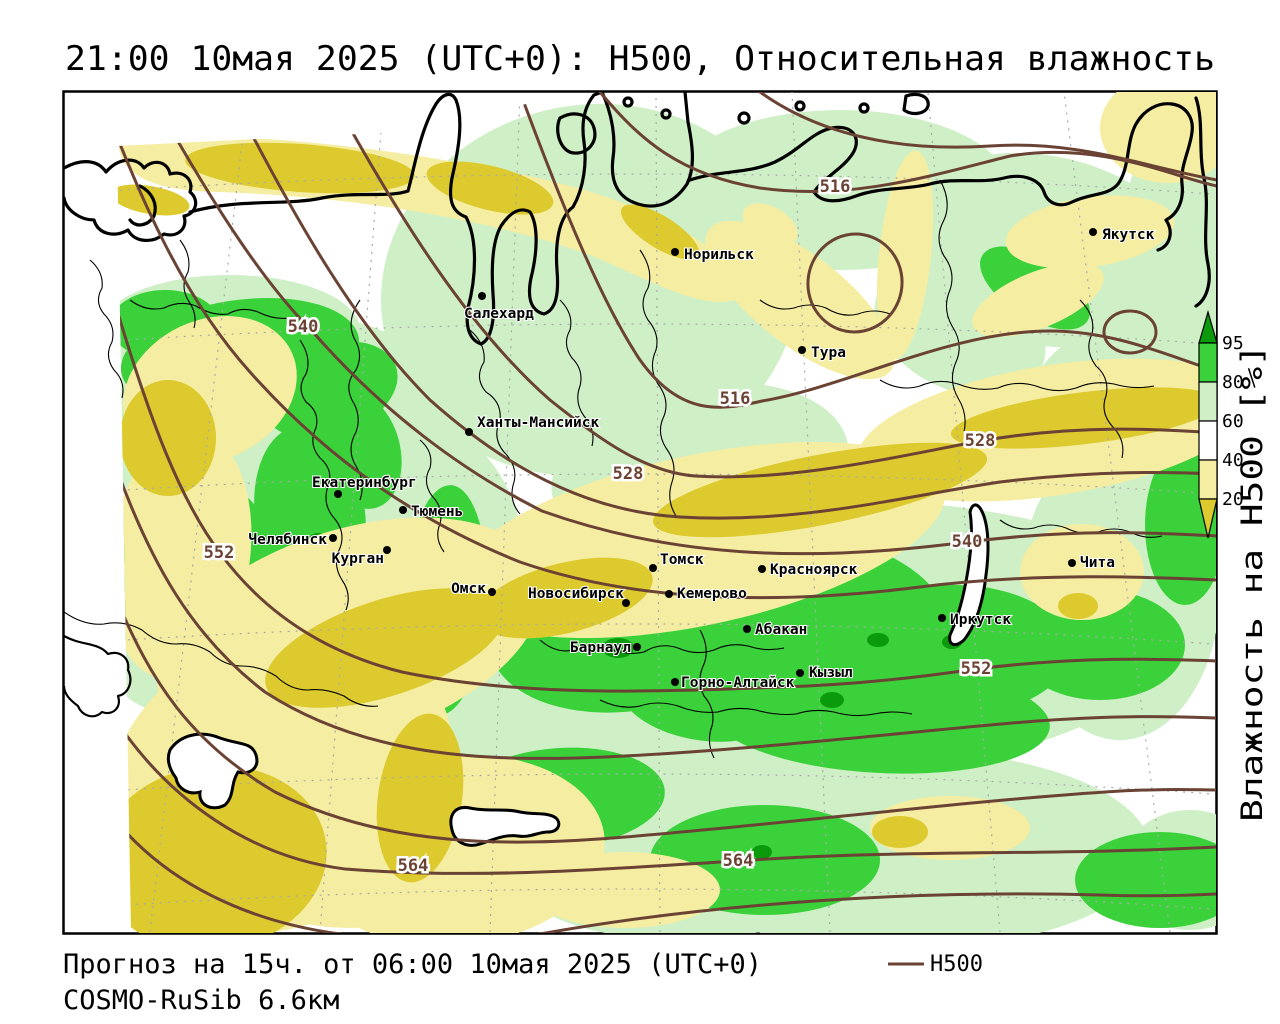 The image size is (1280, 1024). What do you see at coordinates (719, 255) in the screenshot?
I see `city-label: Норильск` at bounding box center [719, 255].